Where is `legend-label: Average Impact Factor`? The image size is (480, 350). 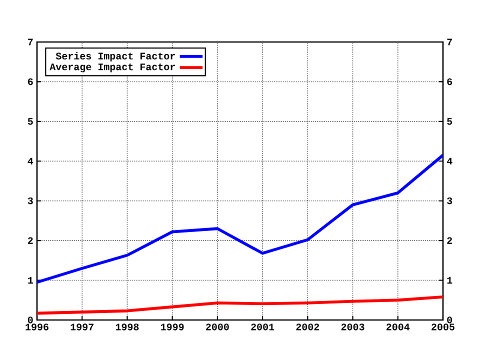 legend-label: Average Impact Factor is located at coordinates (112, 68).